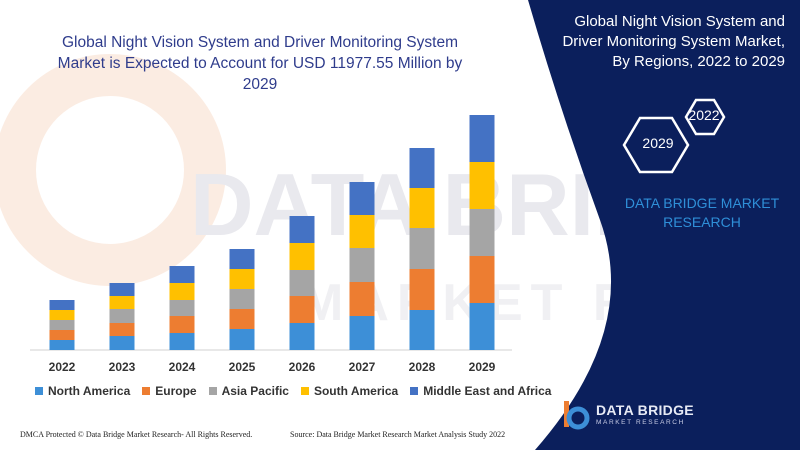  I want to click on watermark-logo-shape, so click(113, 170).